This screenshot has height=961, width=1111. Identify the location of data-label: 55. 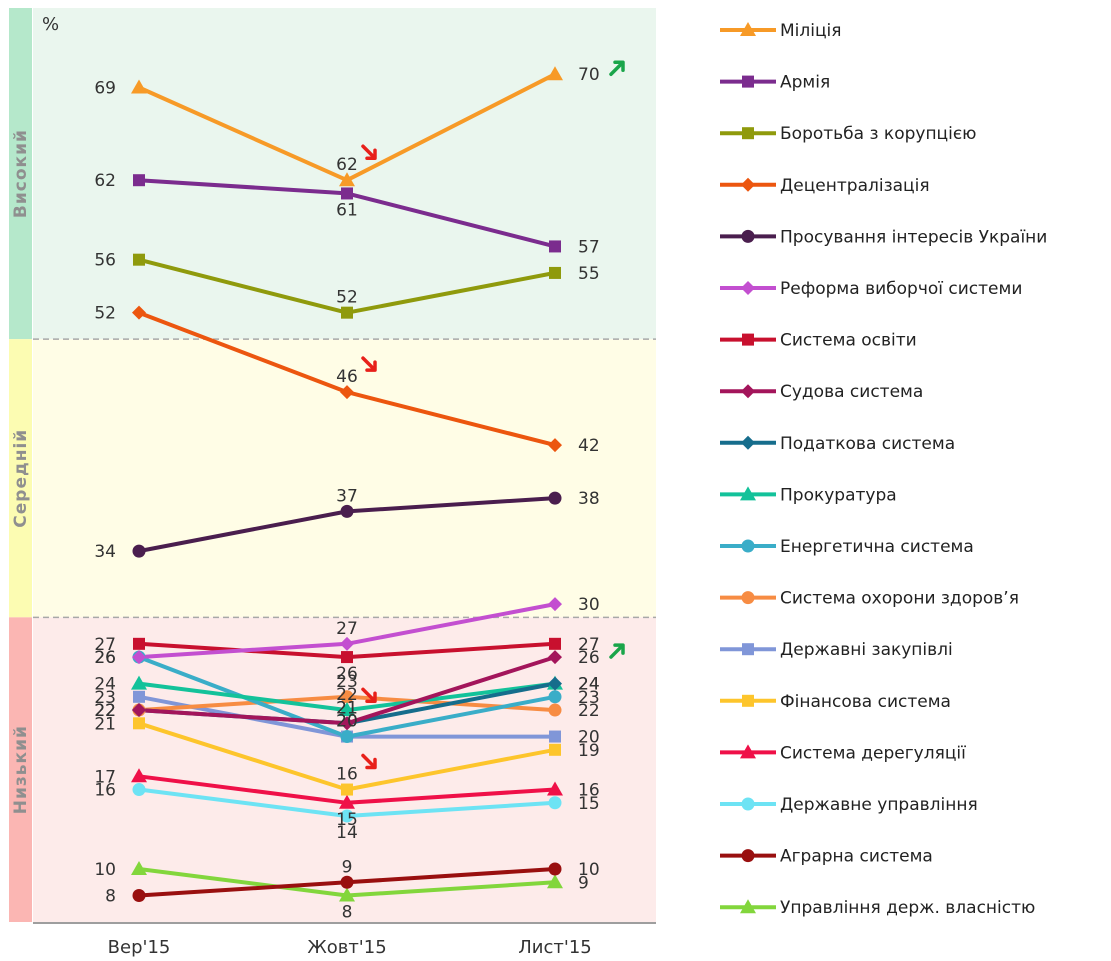
(589, 274).